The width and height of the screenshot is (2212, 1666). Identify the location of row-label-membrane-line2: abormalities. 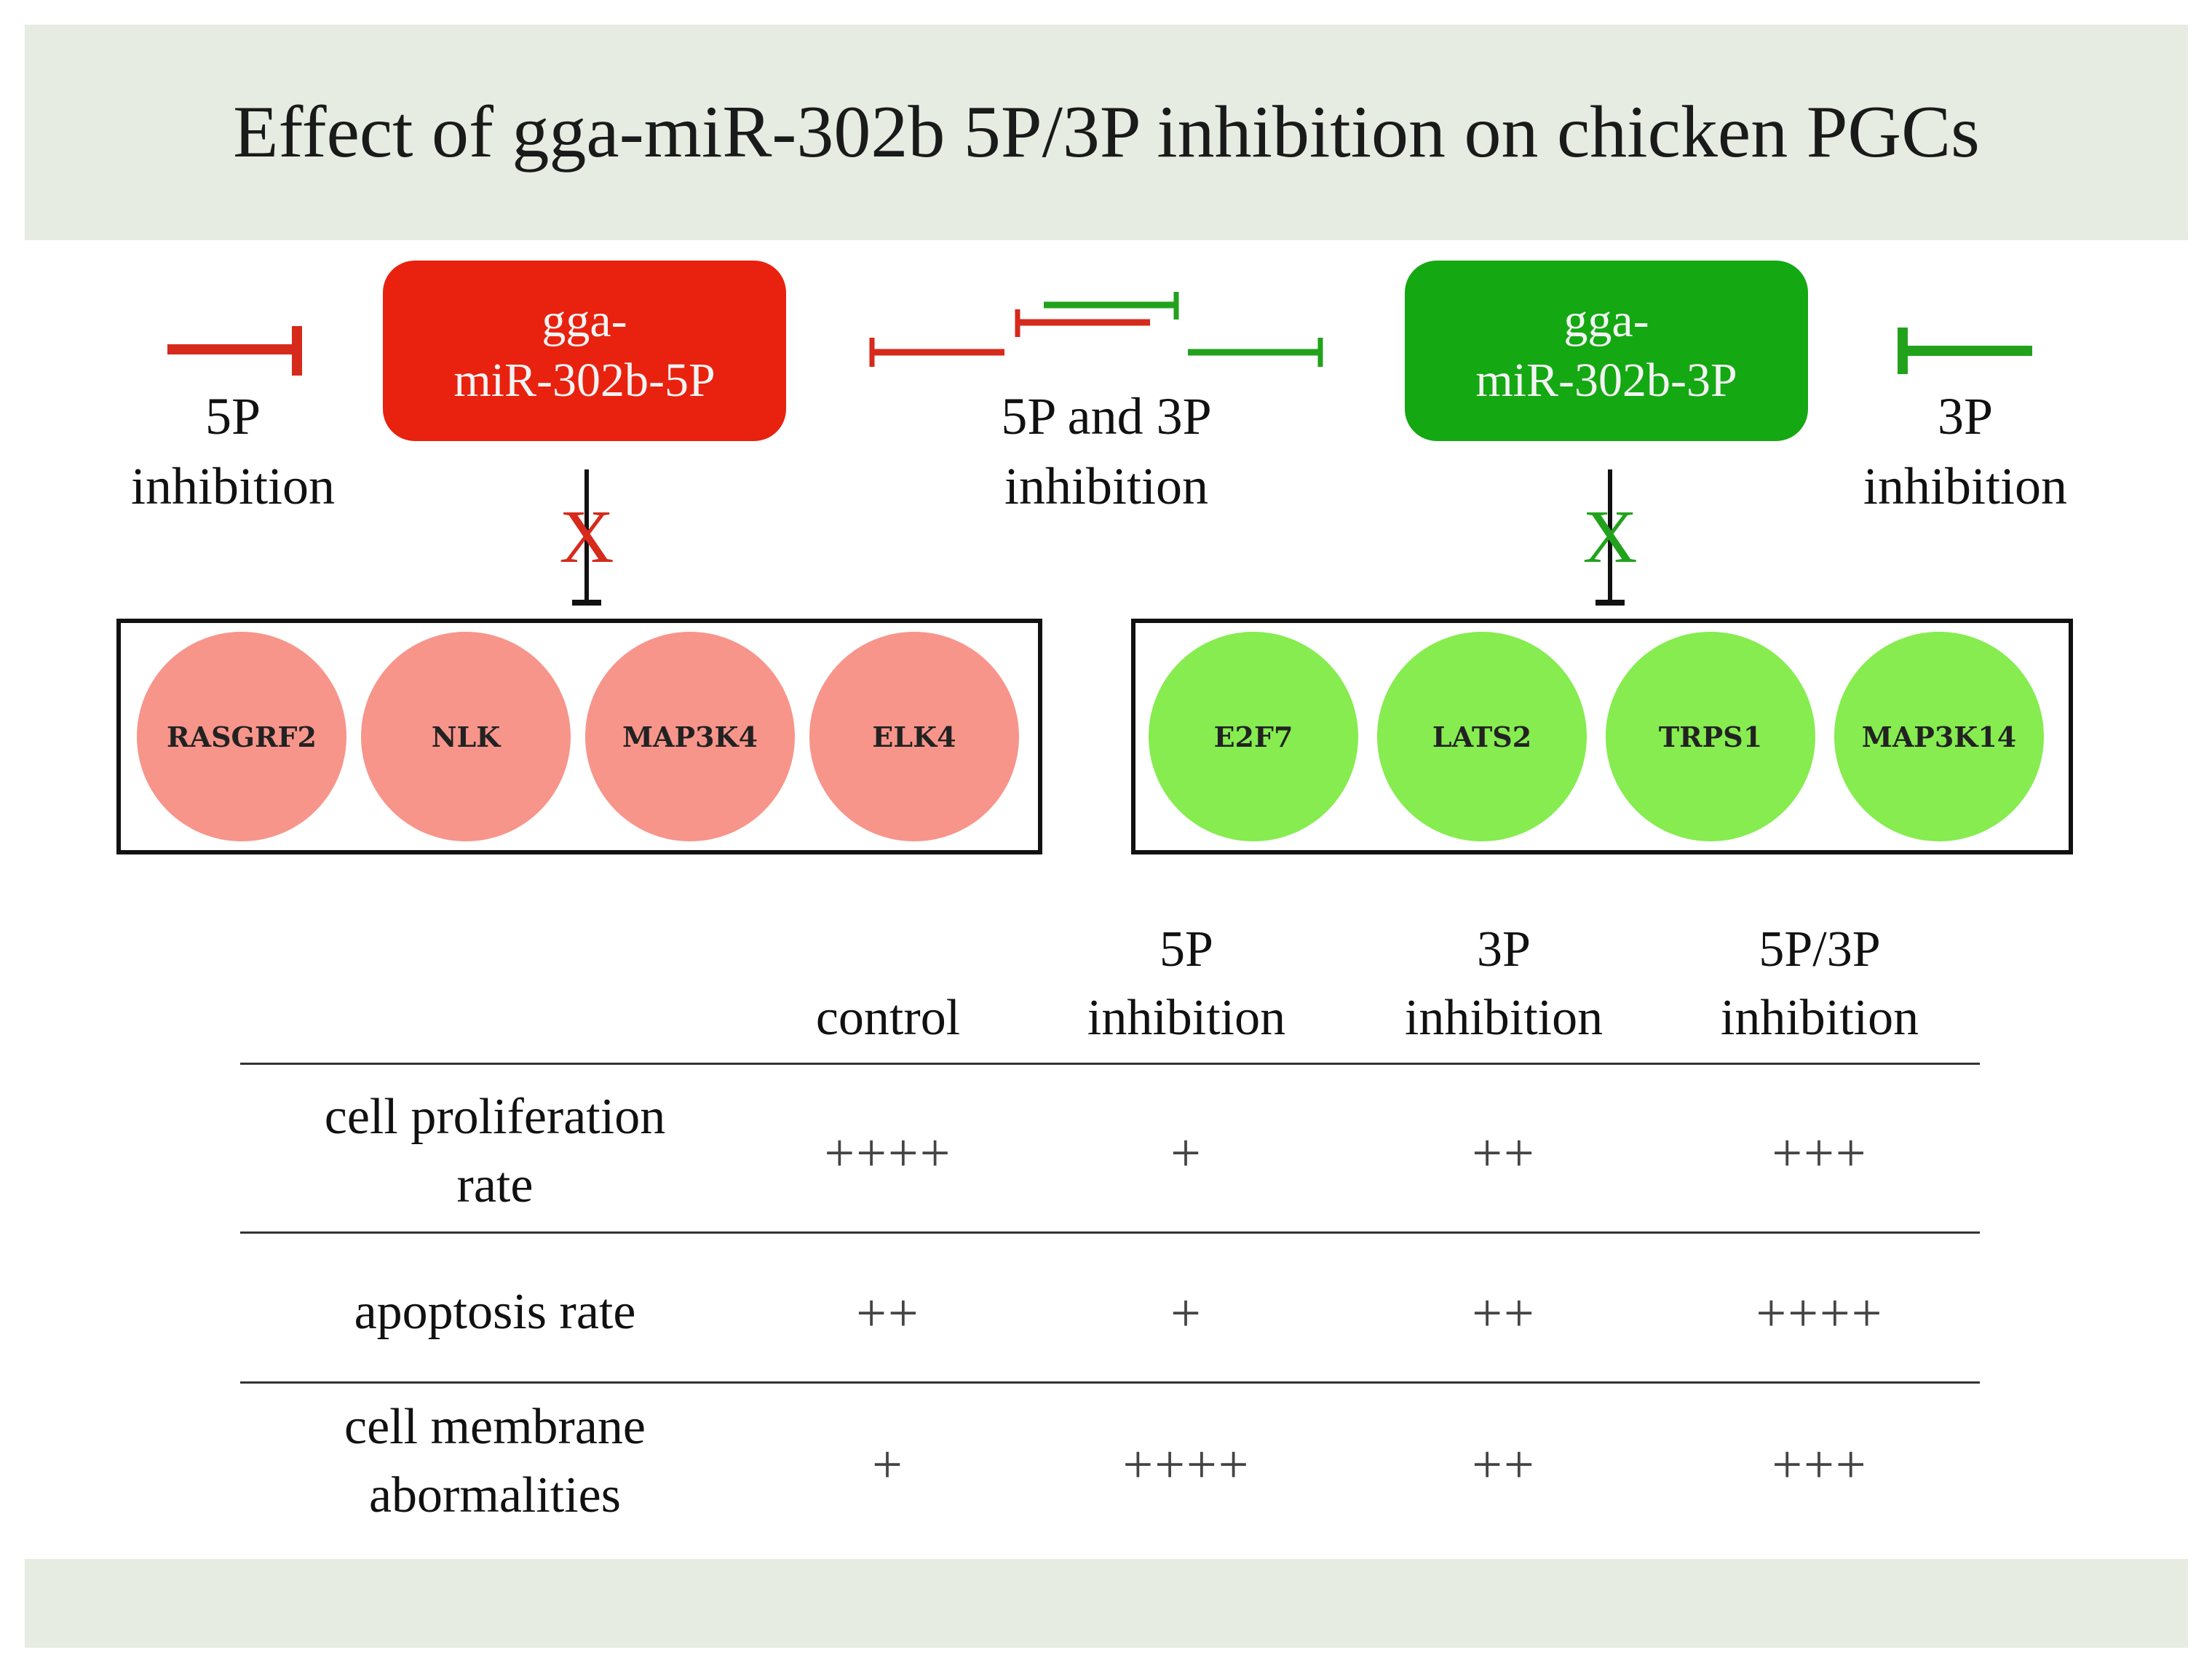
(494, 1495).